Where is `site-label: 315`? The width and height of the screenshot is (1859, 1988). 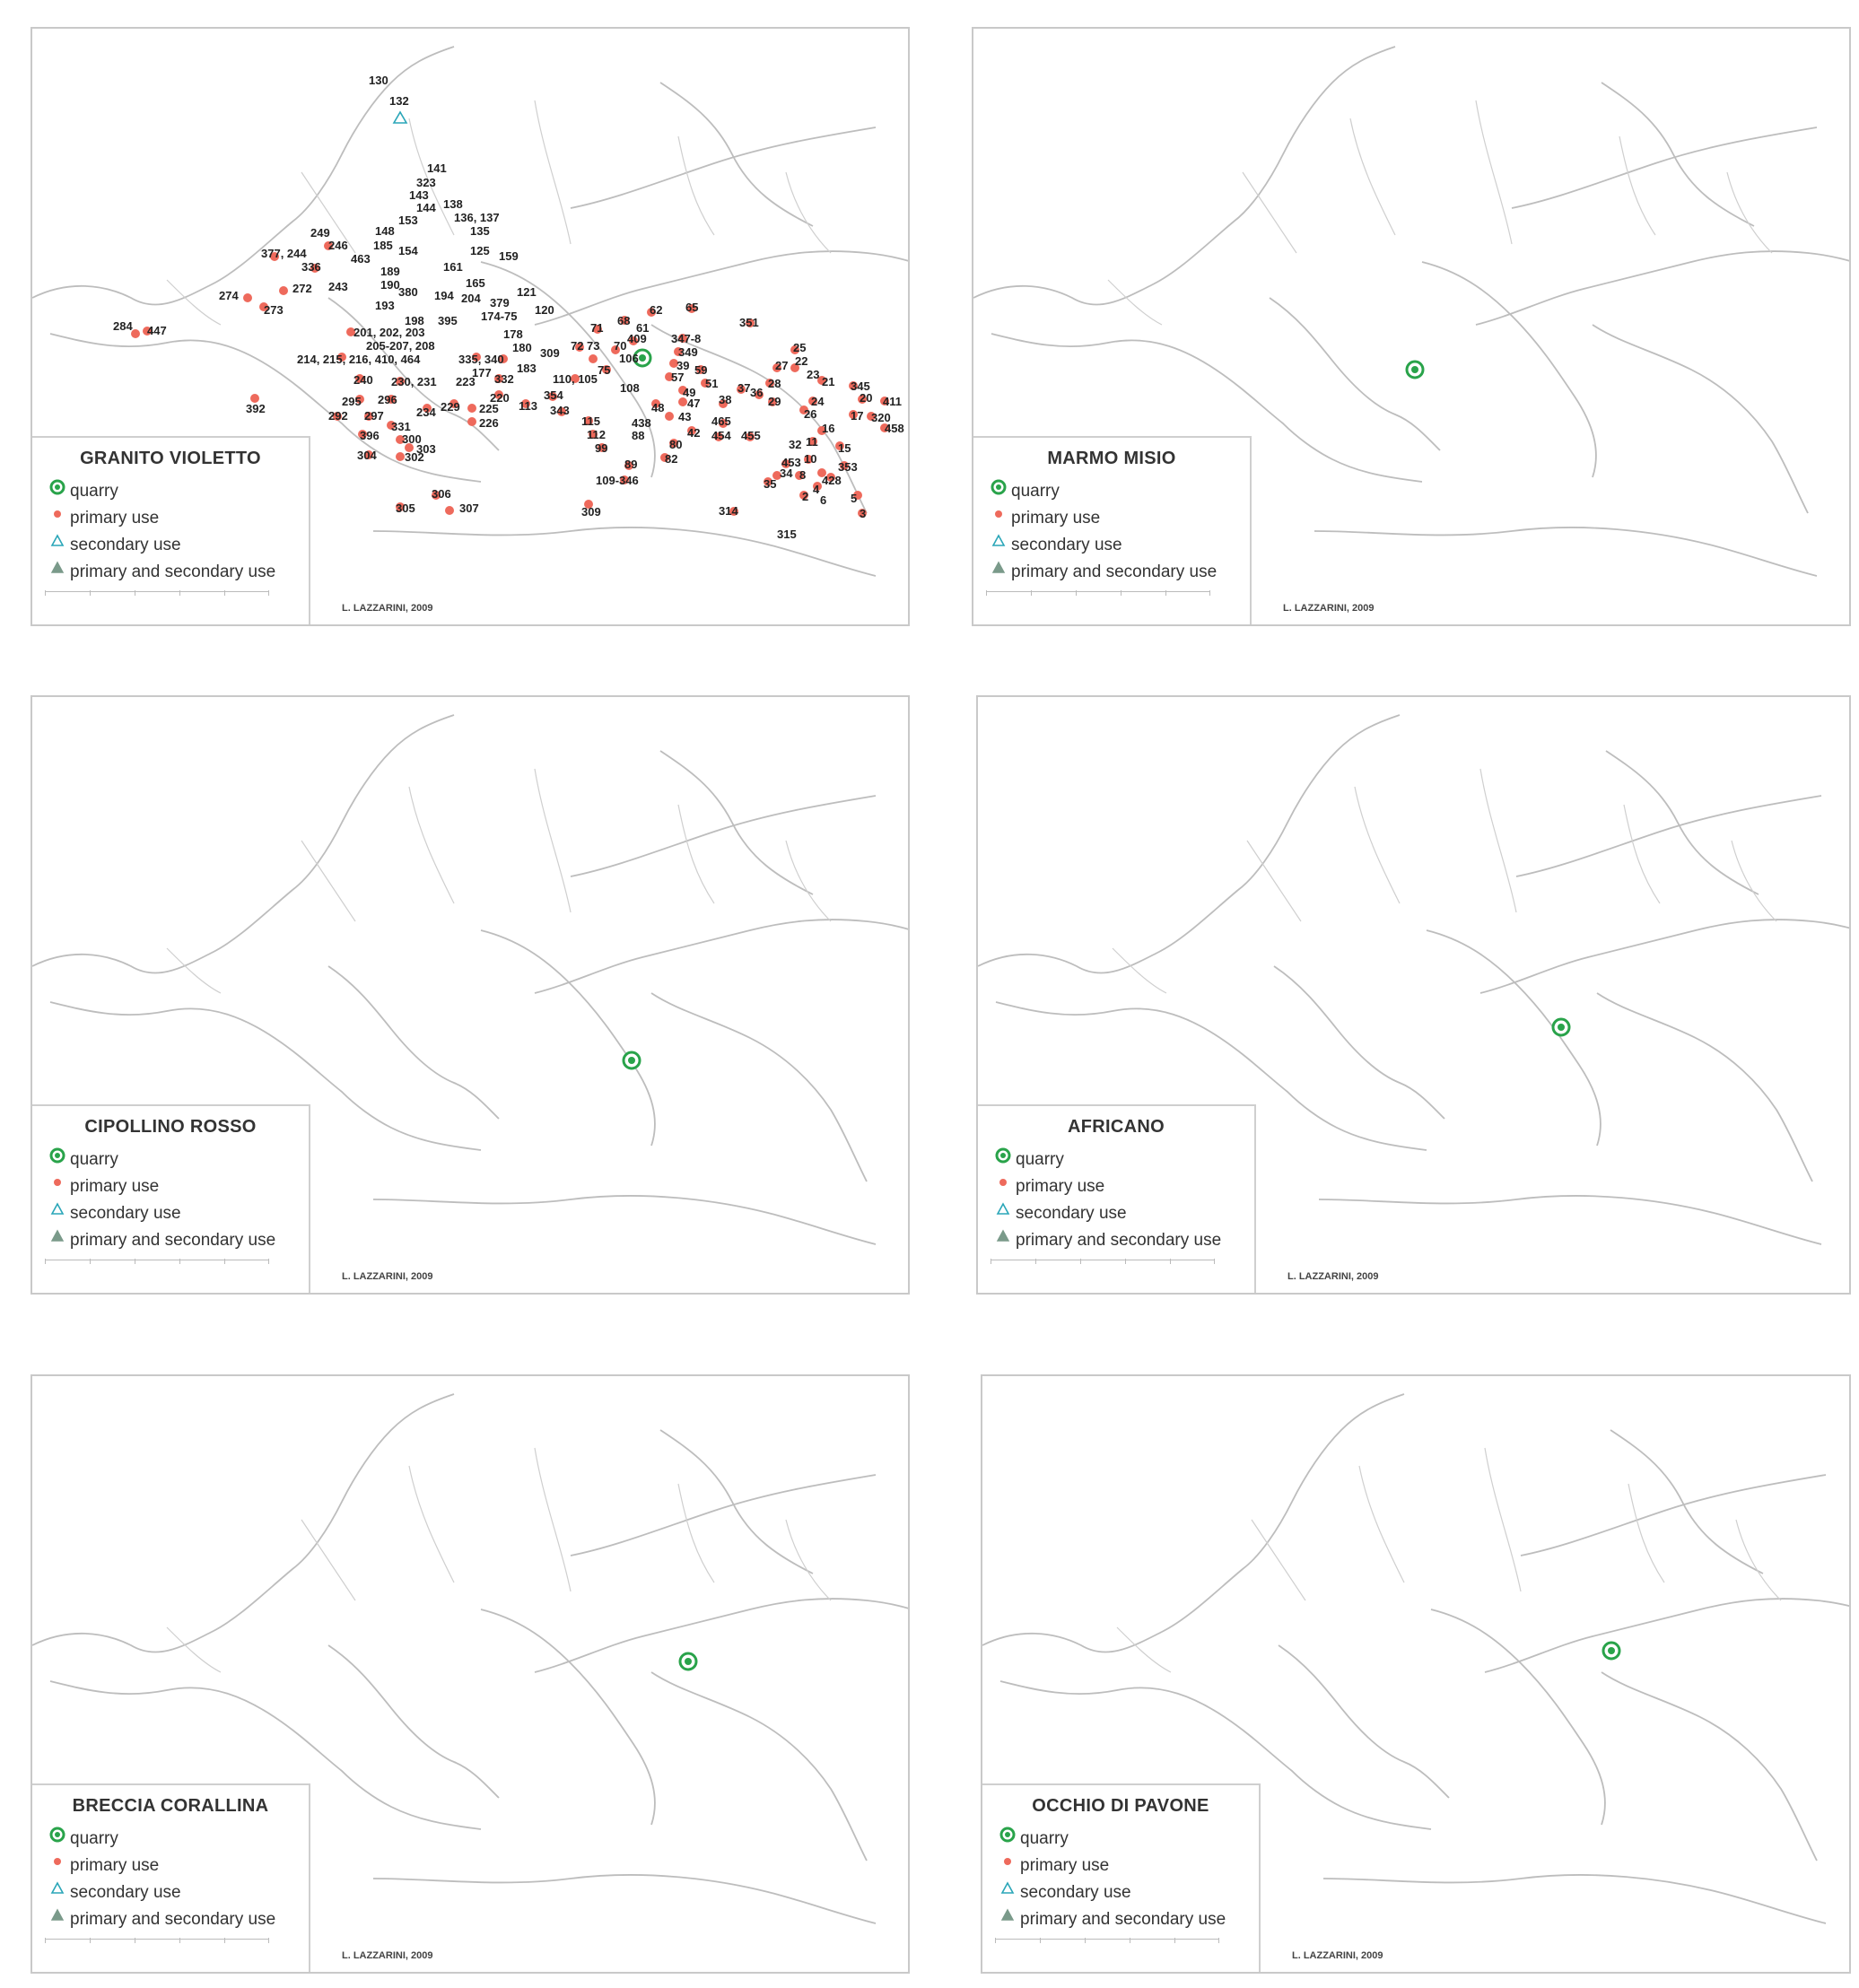
site-label: 315 is located at coordinates (787, 534).